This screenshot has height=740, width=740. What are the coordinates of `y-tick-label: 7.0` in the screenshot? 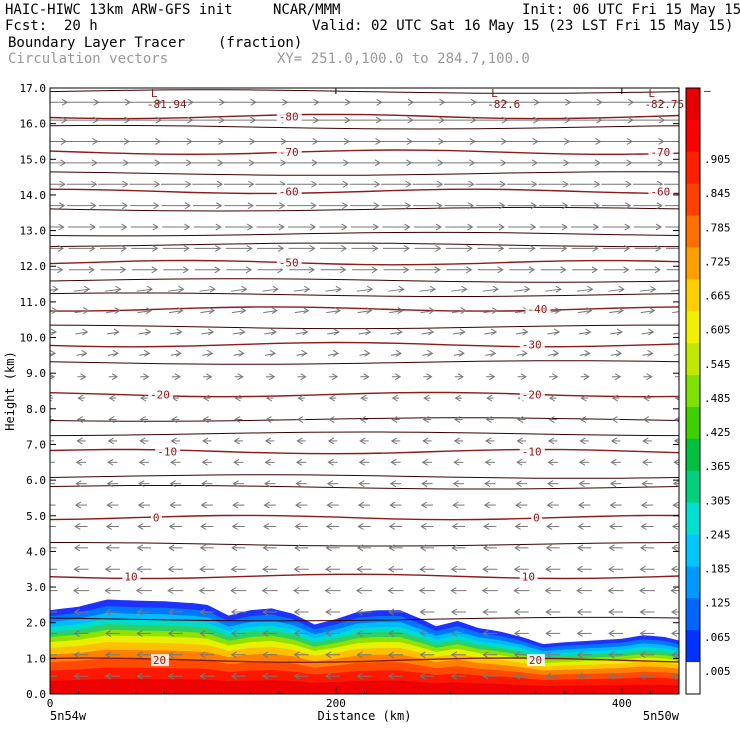 It's located at (36, 444).